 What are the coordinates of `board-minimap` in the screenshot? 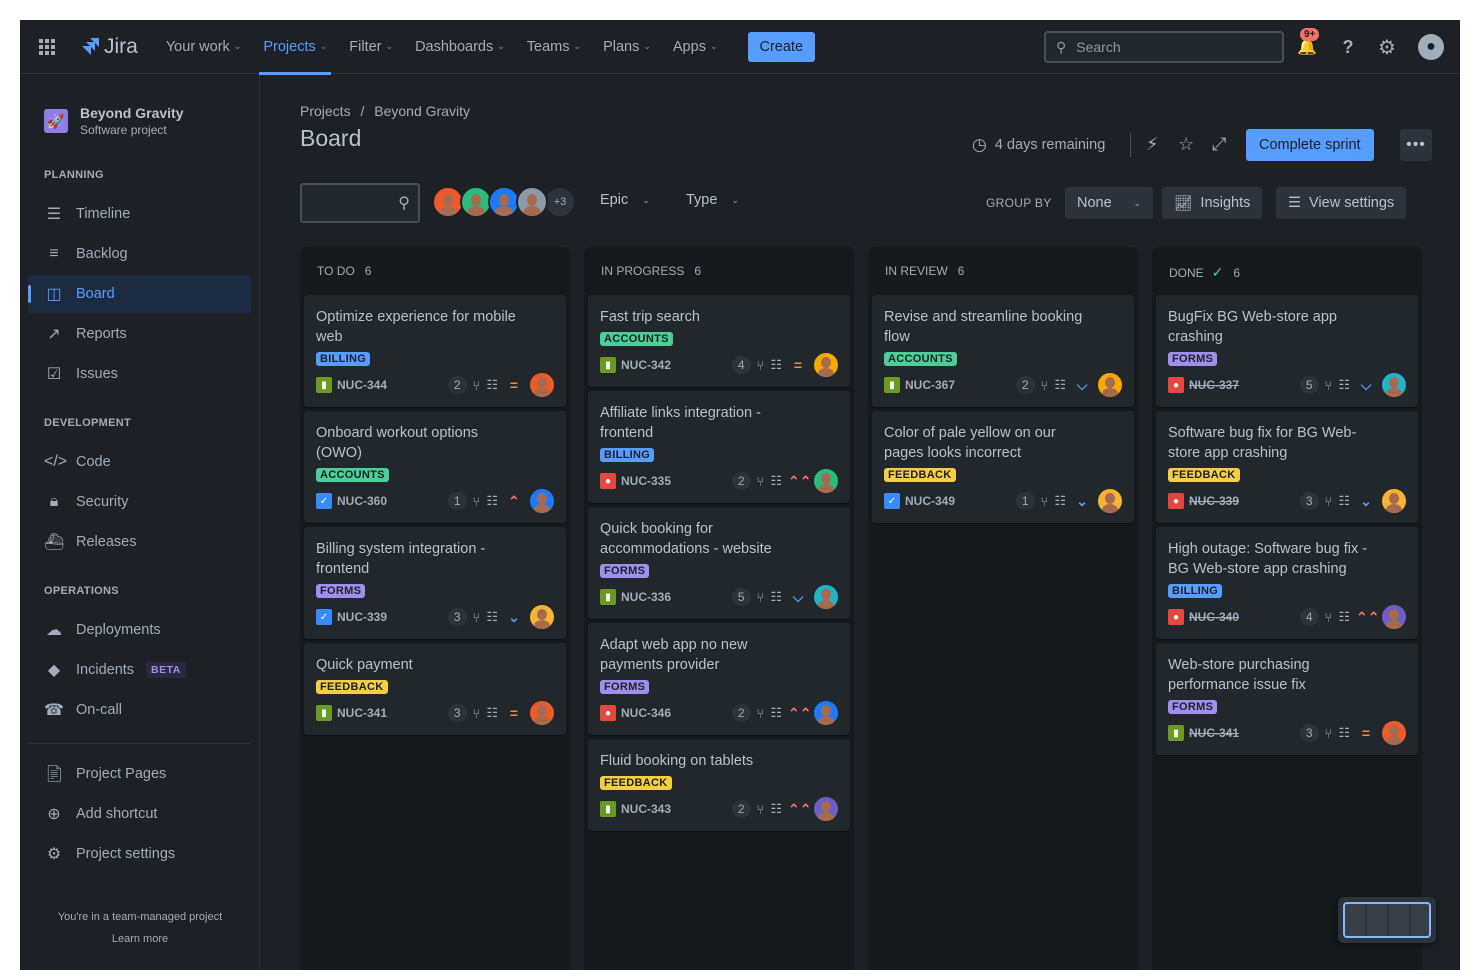 It's located at (1387, 920).